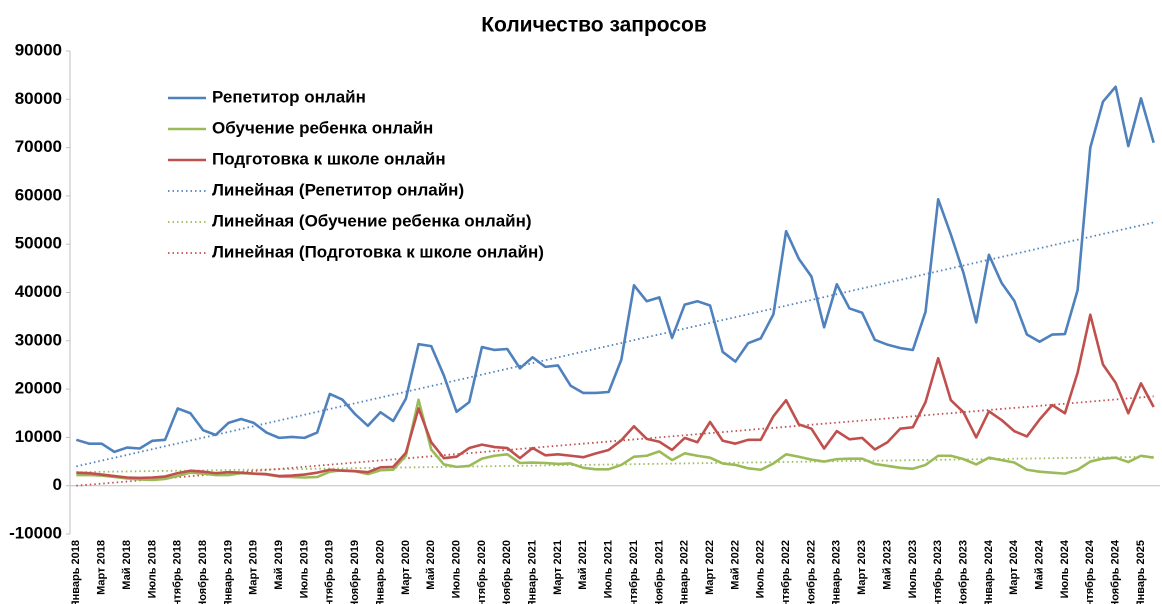 This screenshot has height=604, width=1162. Describe the element at coordinates (35, 532) in the screenshot. I see `y-tick-label: -10000` at that location.